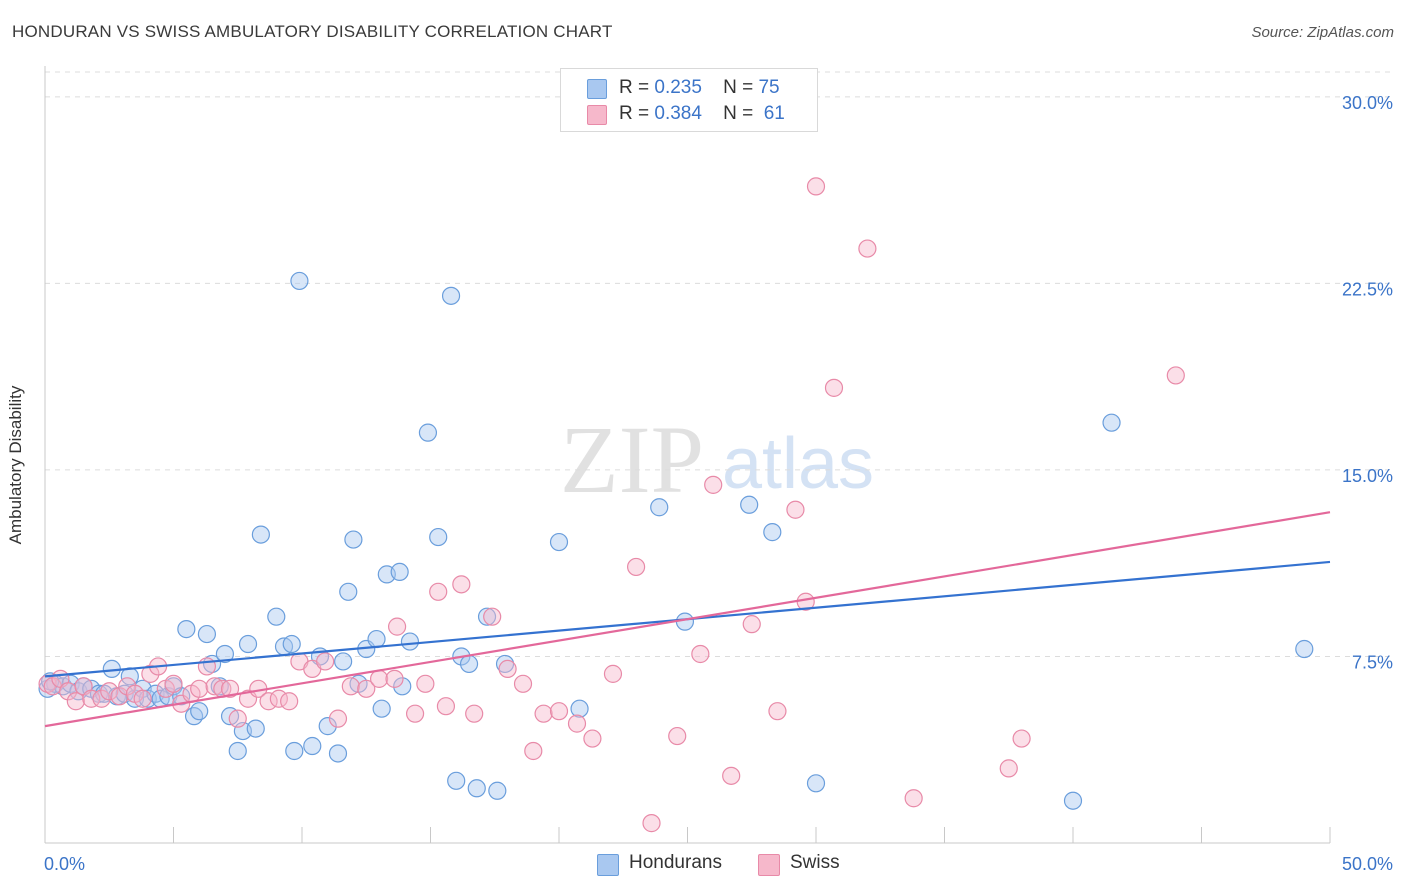 The width and height of the screenshot is (1406, 892). I want to click on chart-source: Source: ZipAtlas.com, so click(1322, 32).